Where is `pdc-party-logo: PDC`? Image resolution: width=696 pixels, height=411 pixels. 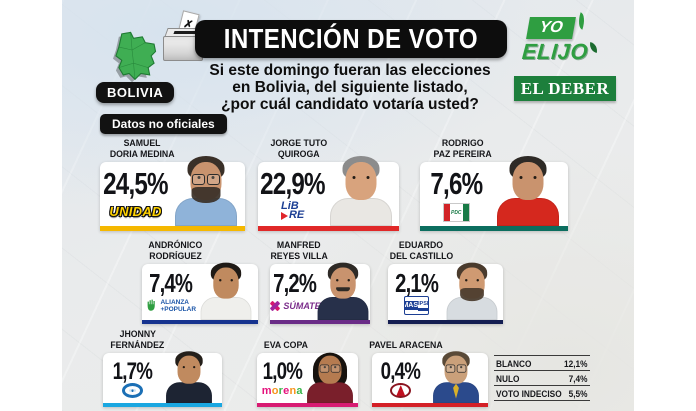 pdc-party-logo: PDC is located at coordinates (456, 212).